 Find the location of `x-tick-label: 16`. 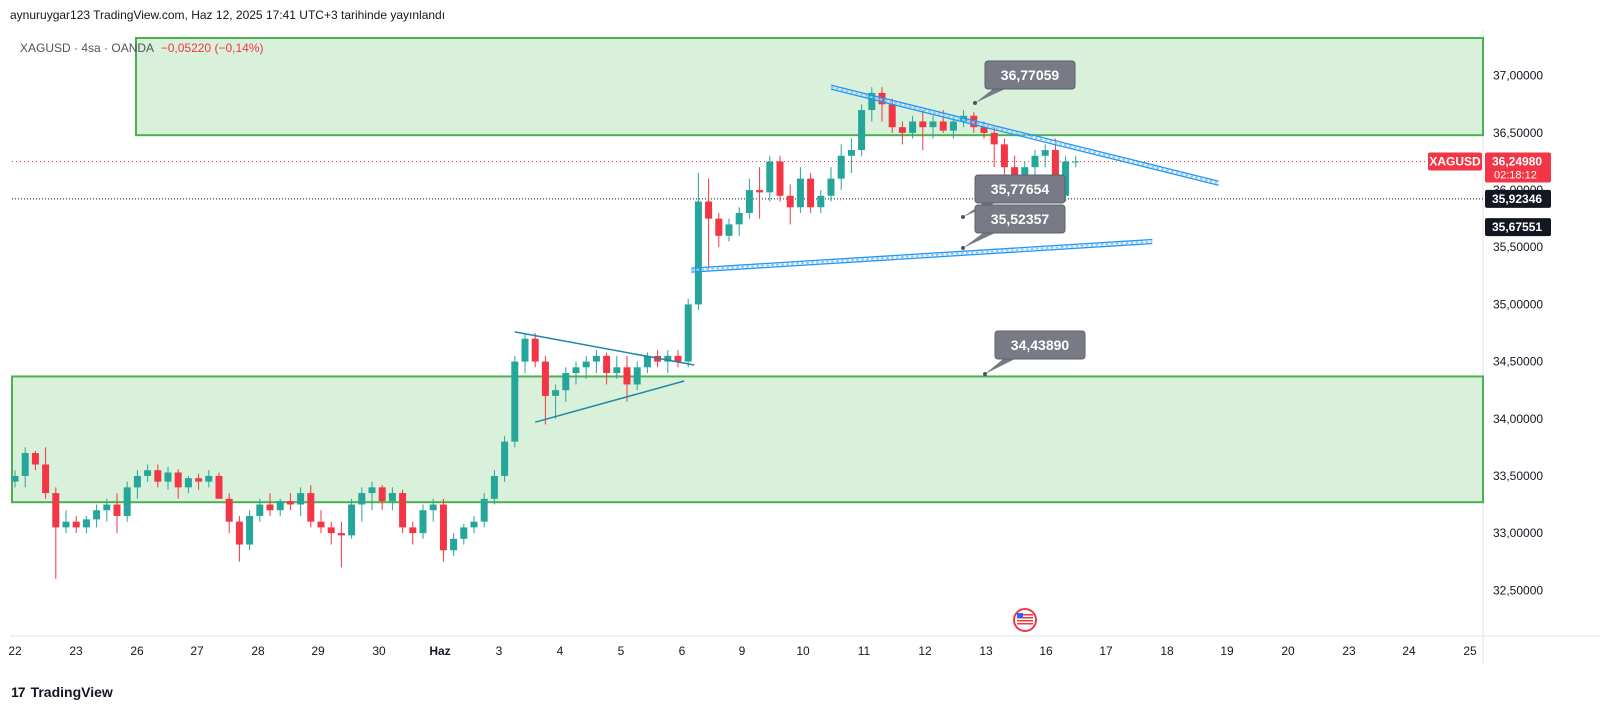

x-tick-label: 16 is located at coordinates (1046, 651).